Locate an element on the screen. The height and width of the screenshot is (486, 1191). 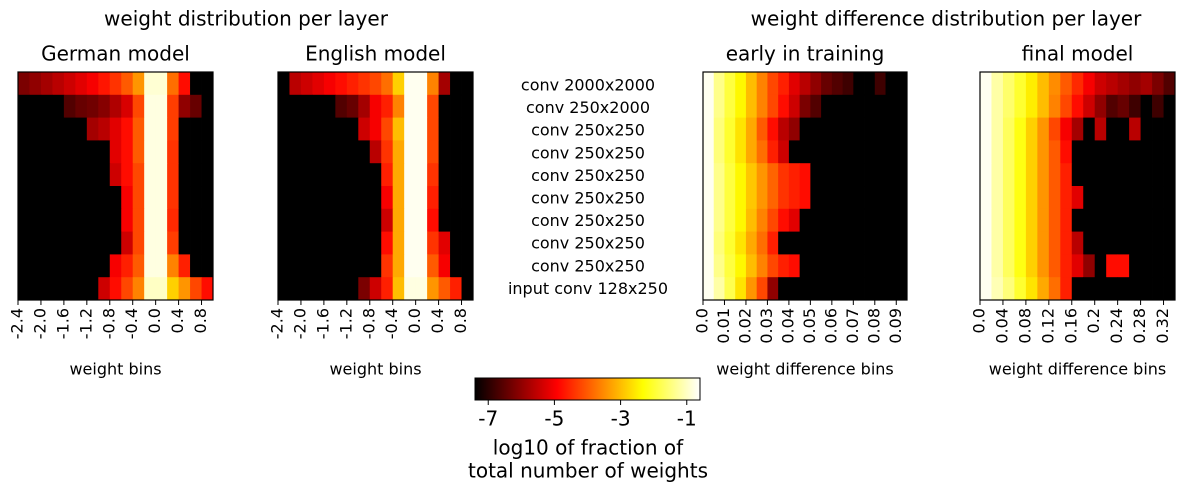
x-tick-label: 0.06 is located at coordinates (830, 326).